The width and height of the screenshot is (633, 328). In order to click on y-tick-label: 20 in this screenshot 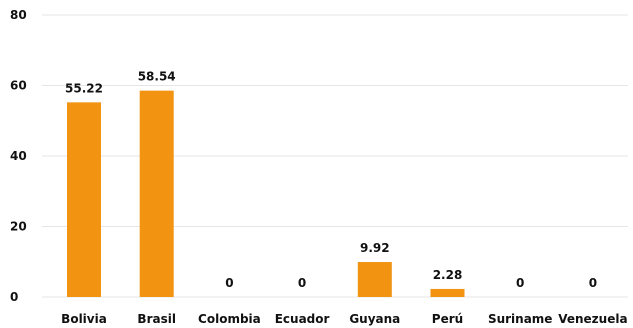, I will do `click(18, 227)`.